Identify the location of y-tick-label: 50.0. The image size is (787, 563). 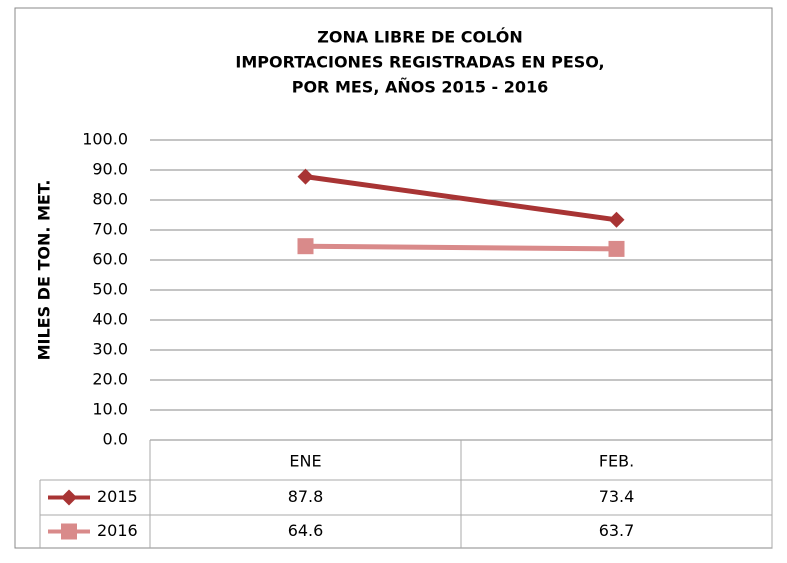
(110, 289).